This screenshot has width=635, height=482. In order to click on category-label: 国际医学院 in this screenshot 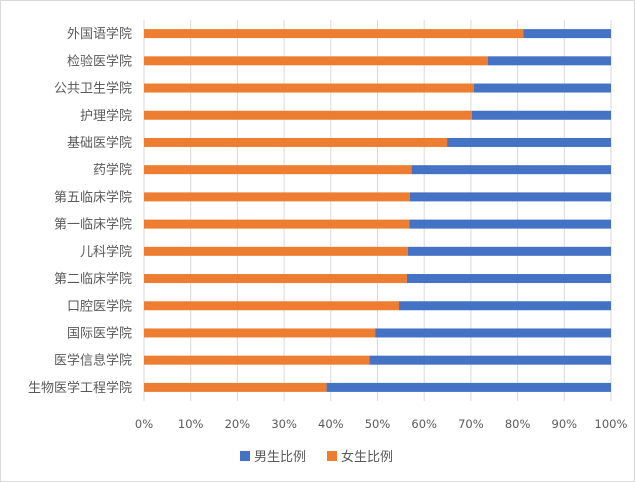, I will do `click(99, 333)`.